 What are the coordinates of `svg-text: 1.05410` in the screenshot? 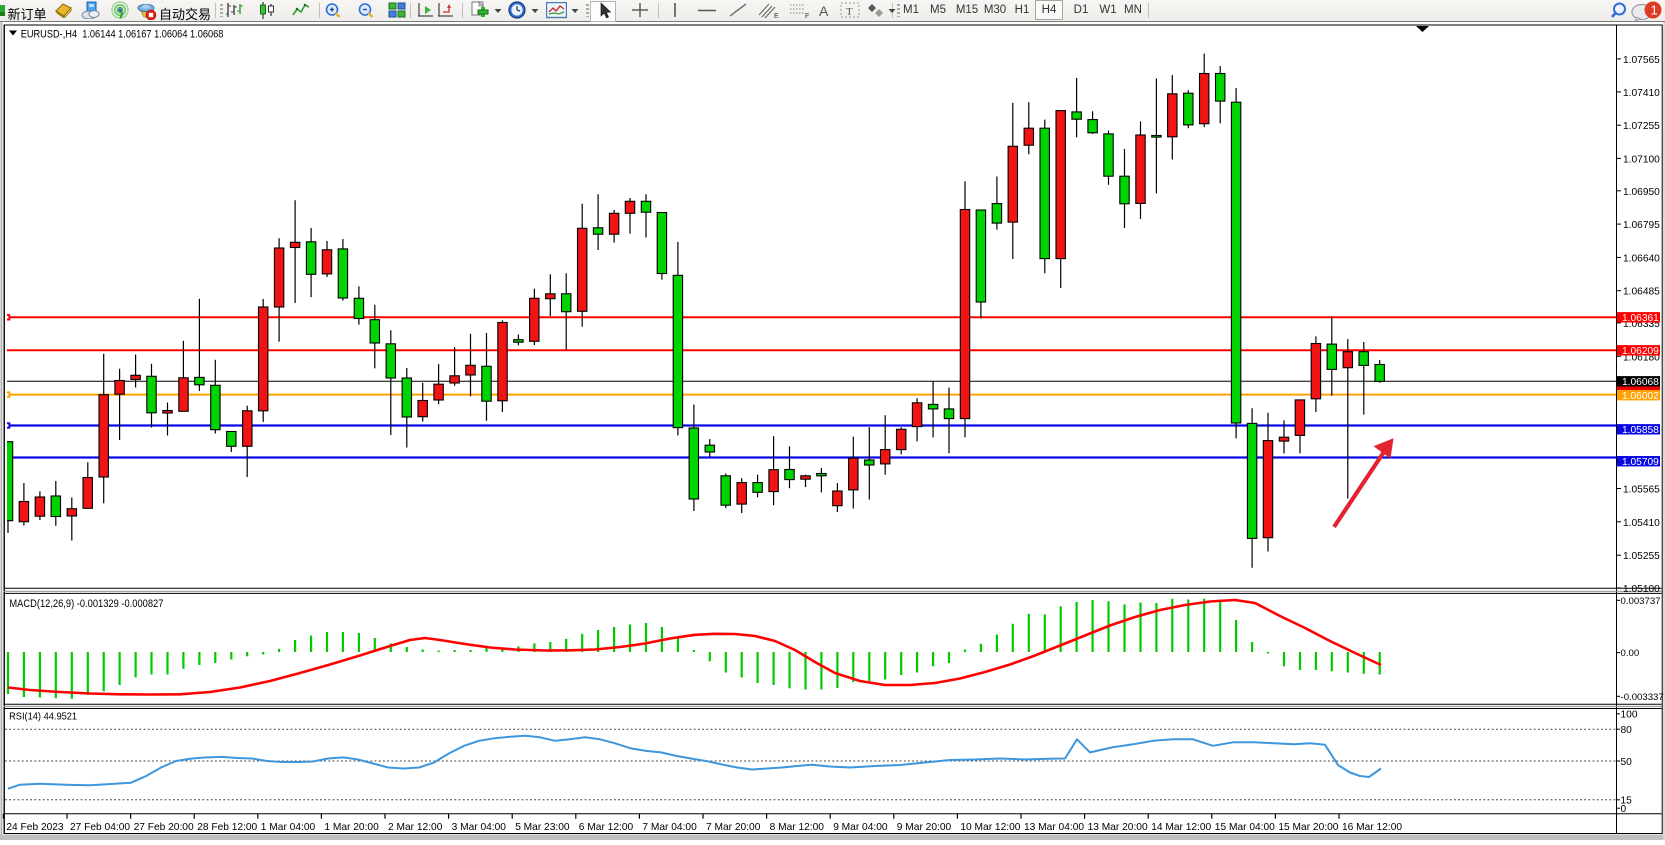 It's located at (1641, 523).